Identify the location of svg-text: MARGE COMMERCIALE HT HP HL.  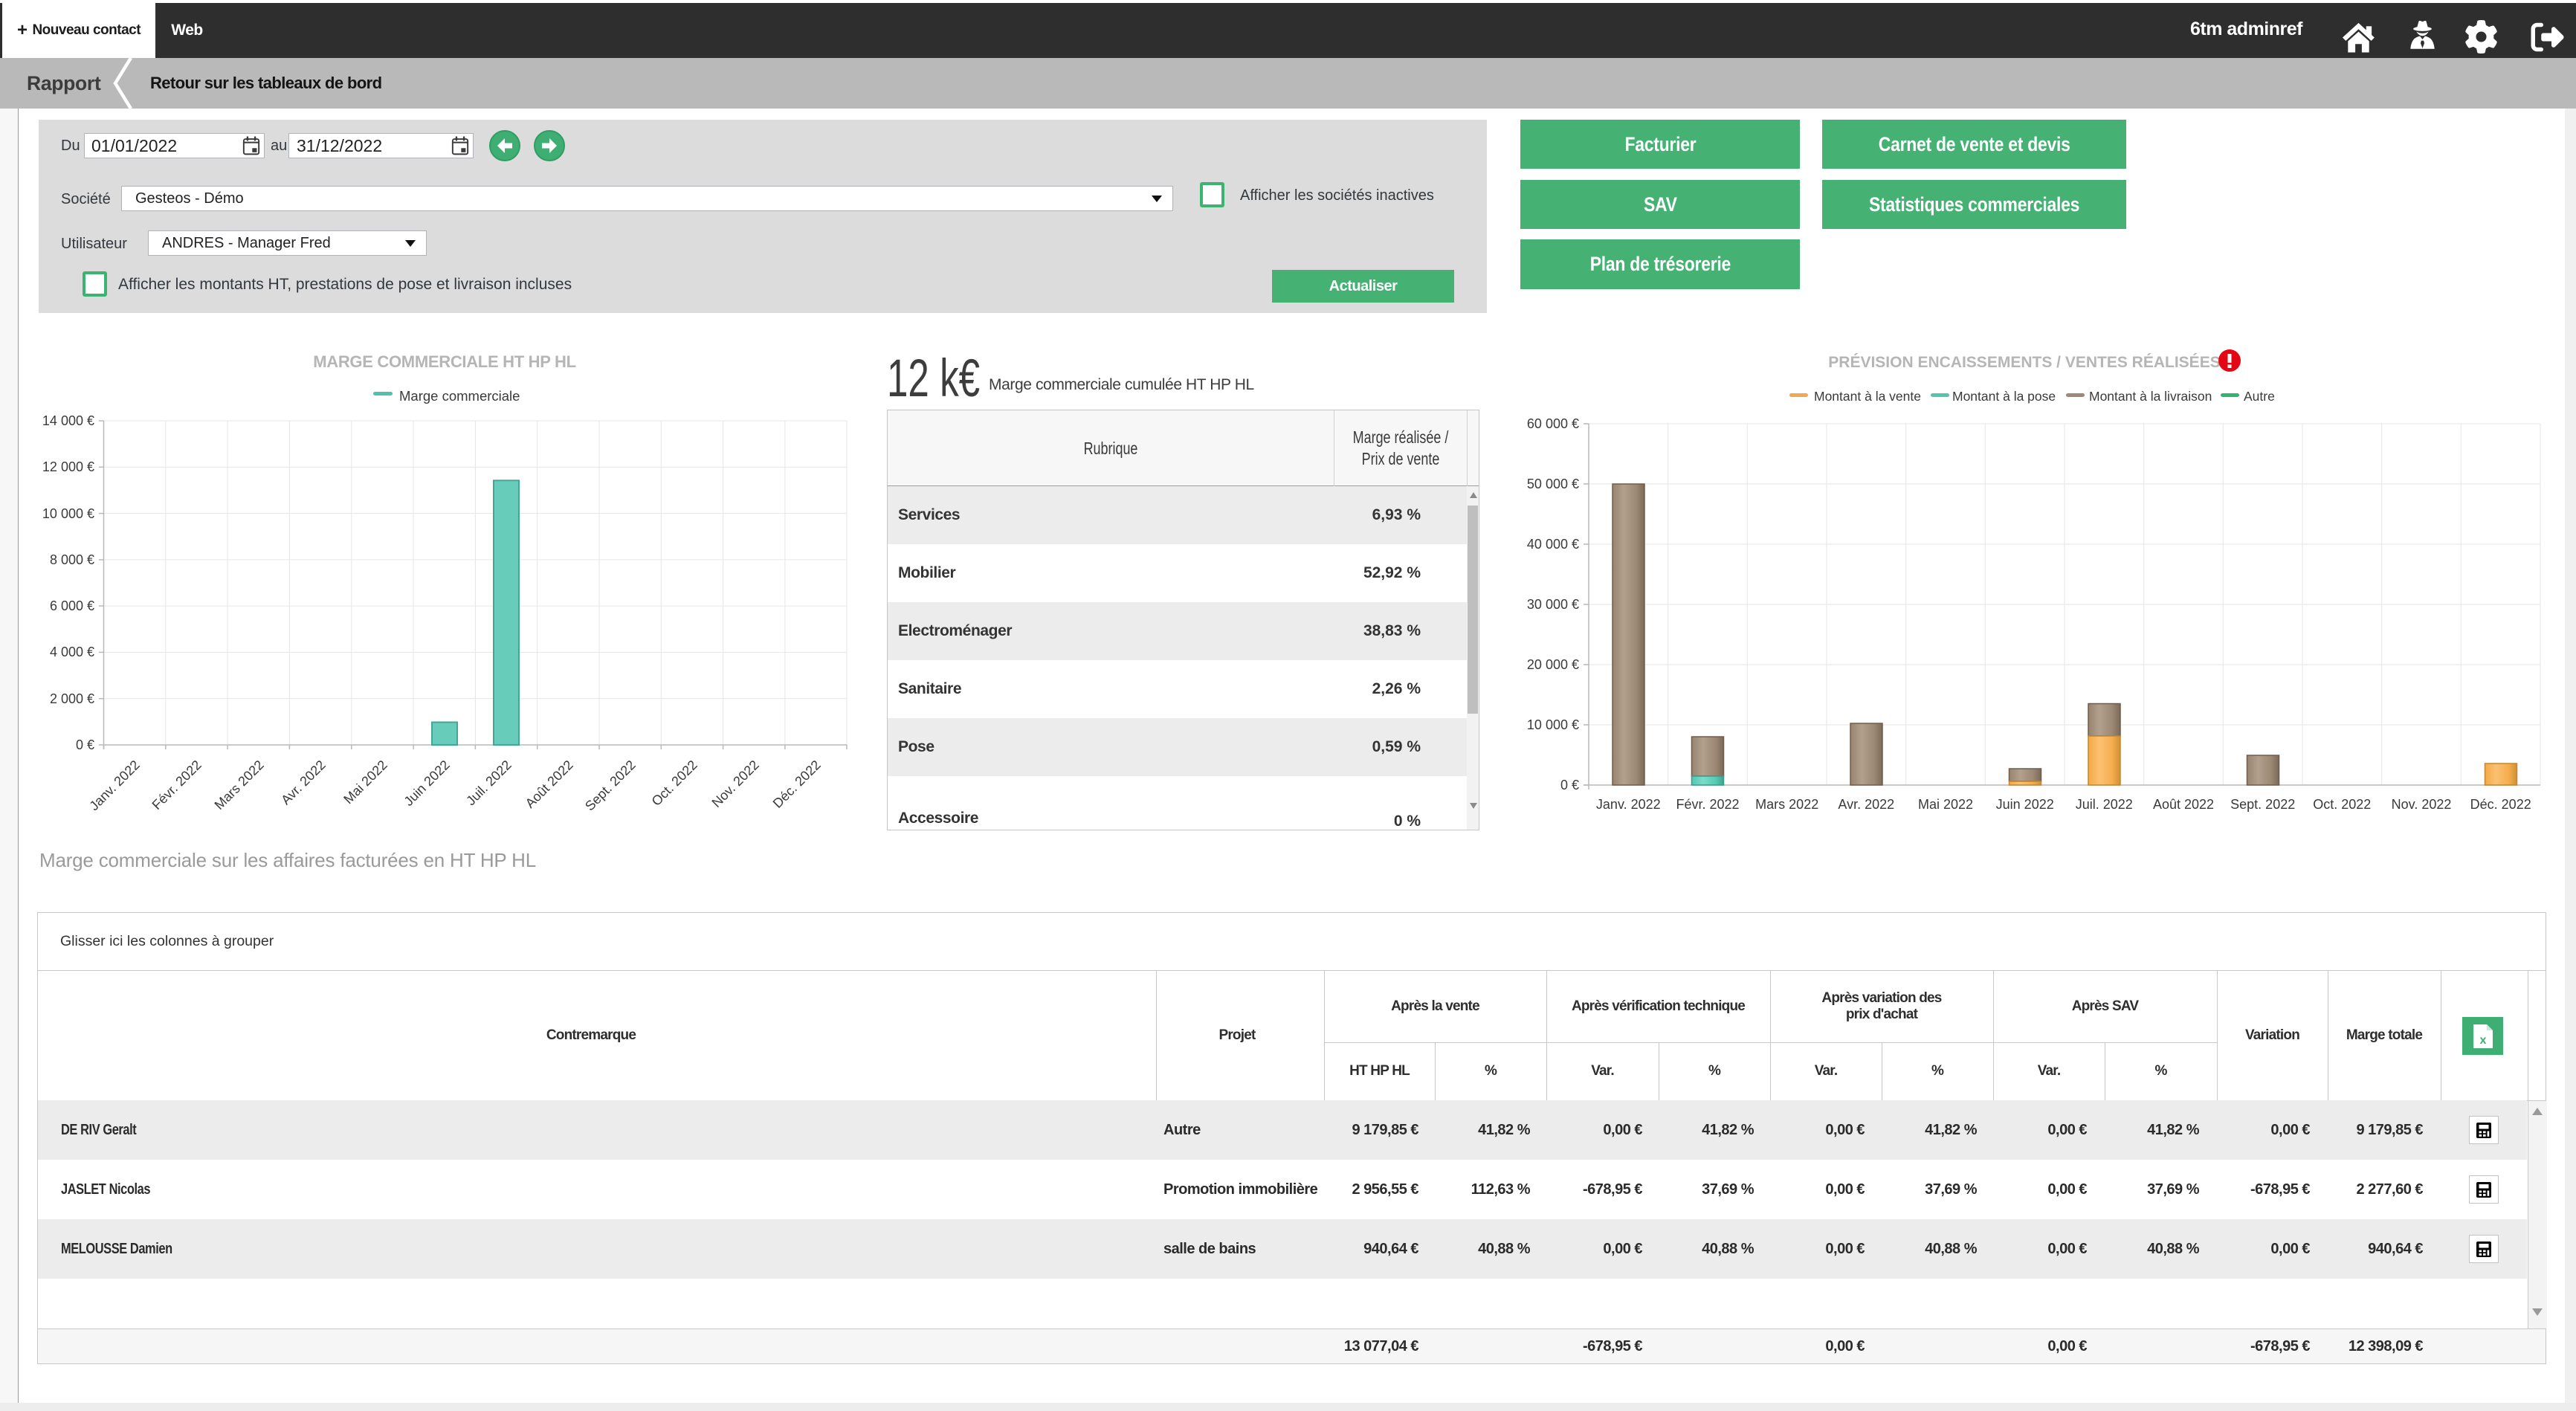
(444, 361).